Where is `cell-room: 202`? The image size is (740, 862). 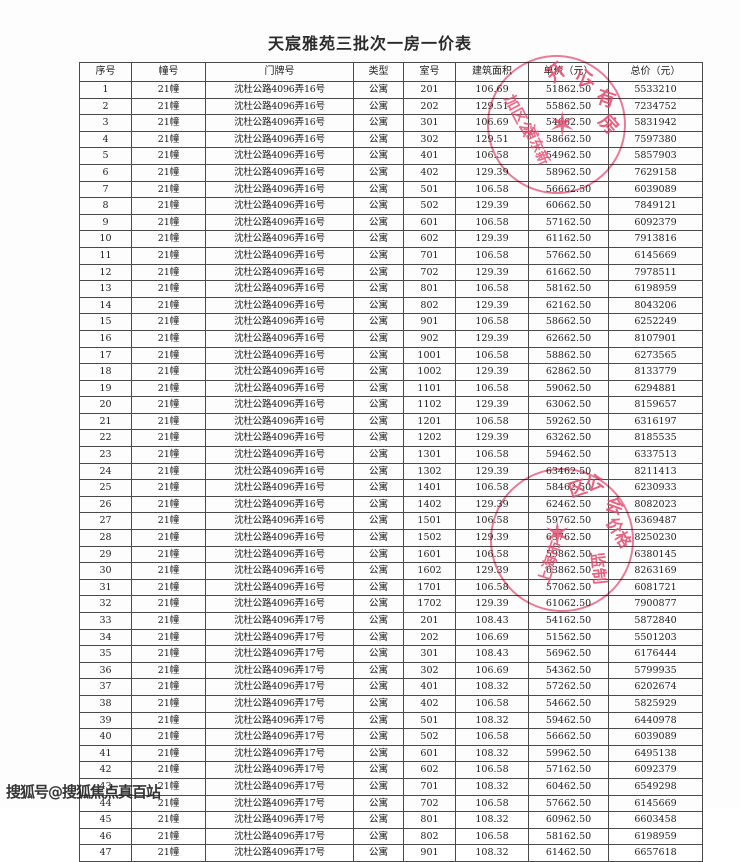
cell-room: 202 is located at coordinates (429, 637).